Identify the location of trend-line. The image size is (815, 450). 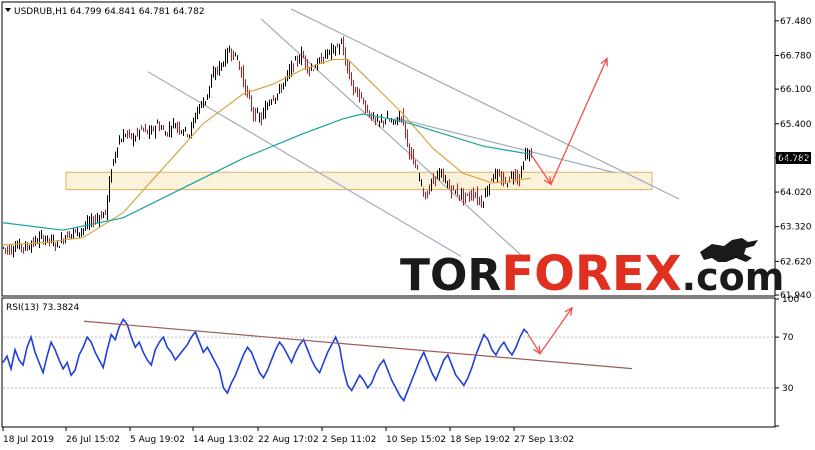
(505, 145).